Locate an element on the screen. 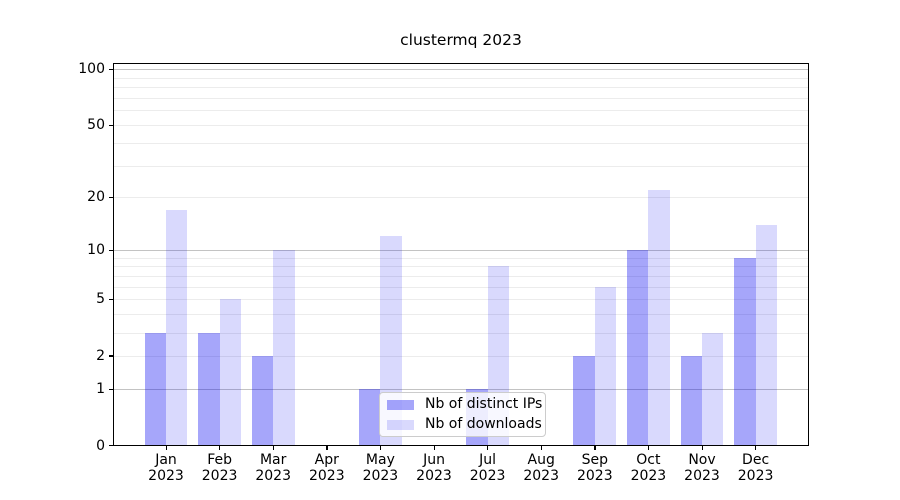 The width and height of the screenshot is (900, 500). x-tick-mark-aug is located at coordinates (541, 448).